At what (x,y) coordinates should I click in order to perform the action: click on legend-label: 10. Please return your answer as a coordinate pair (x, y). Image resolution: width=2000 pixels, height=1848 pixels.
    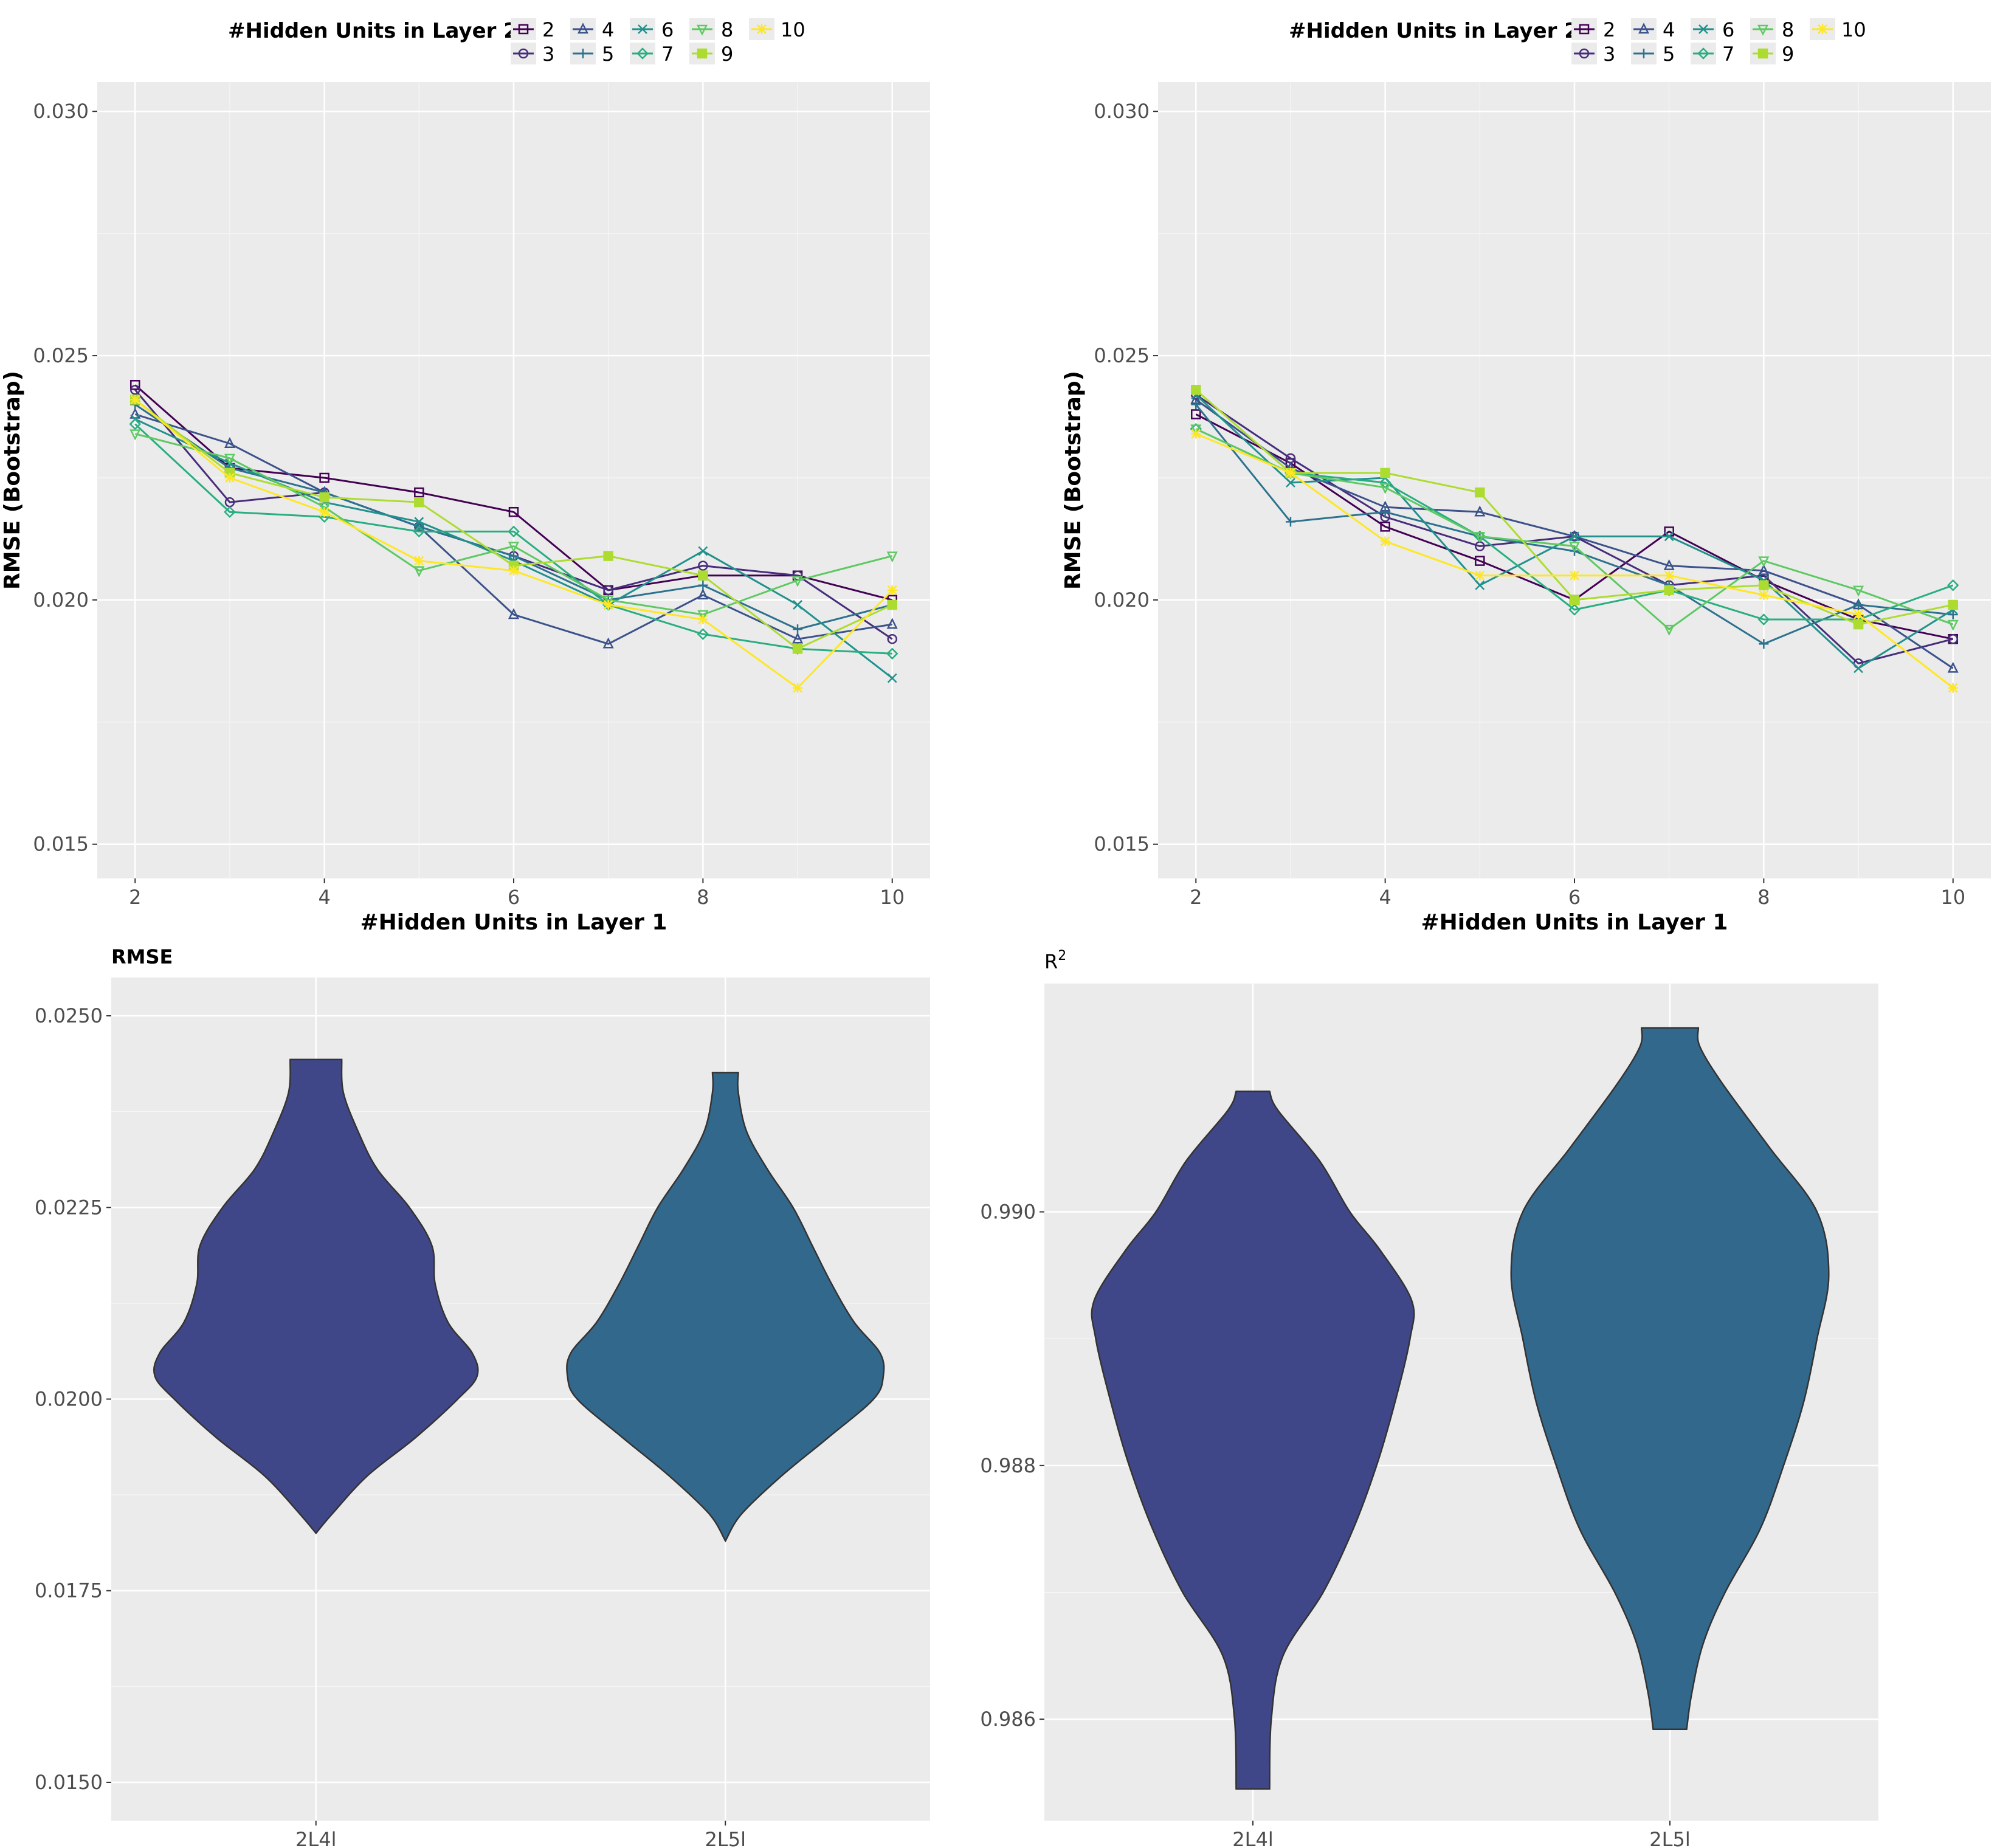
    Looking at the image, I should click on (1853, 29).